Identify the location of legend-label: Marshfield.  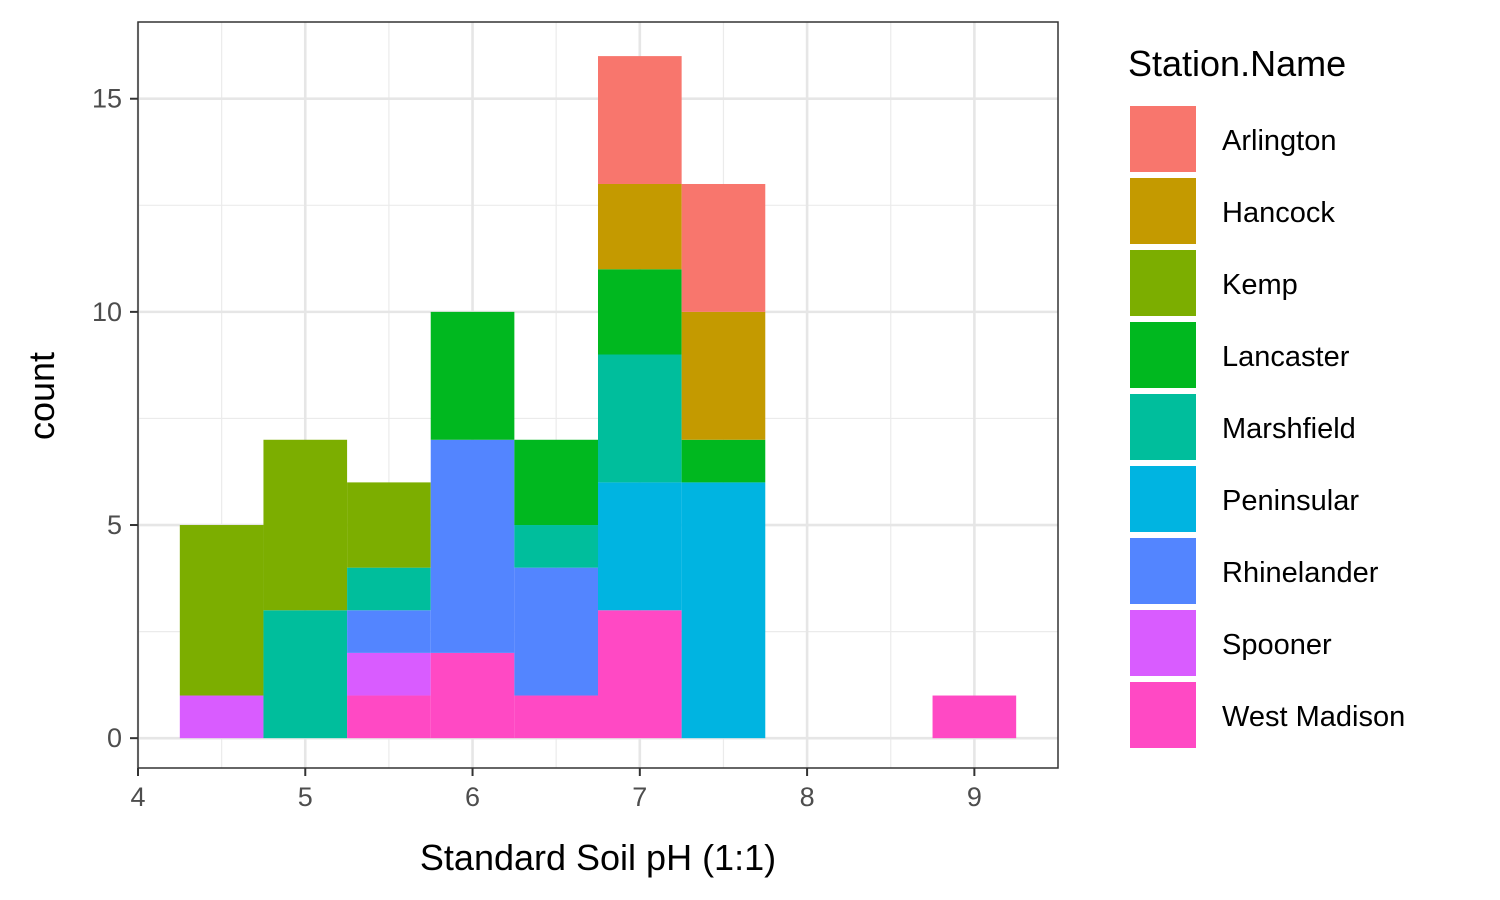
(1289, 429).